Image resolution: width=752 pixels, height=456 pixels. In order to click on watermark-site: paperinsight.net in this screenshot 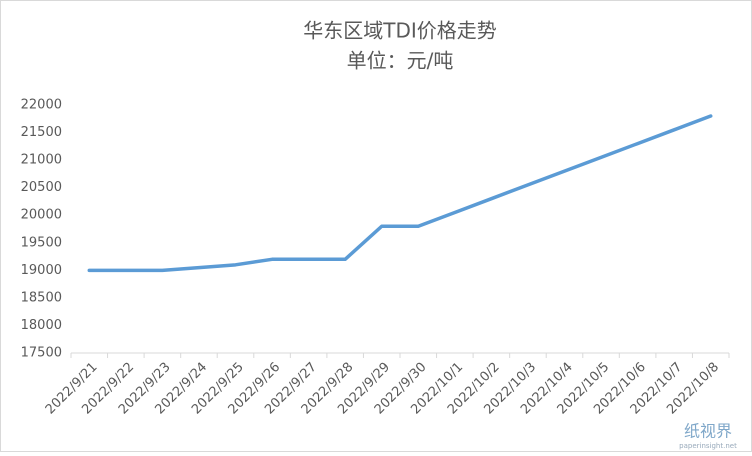, I will do `click(708, 446)`.